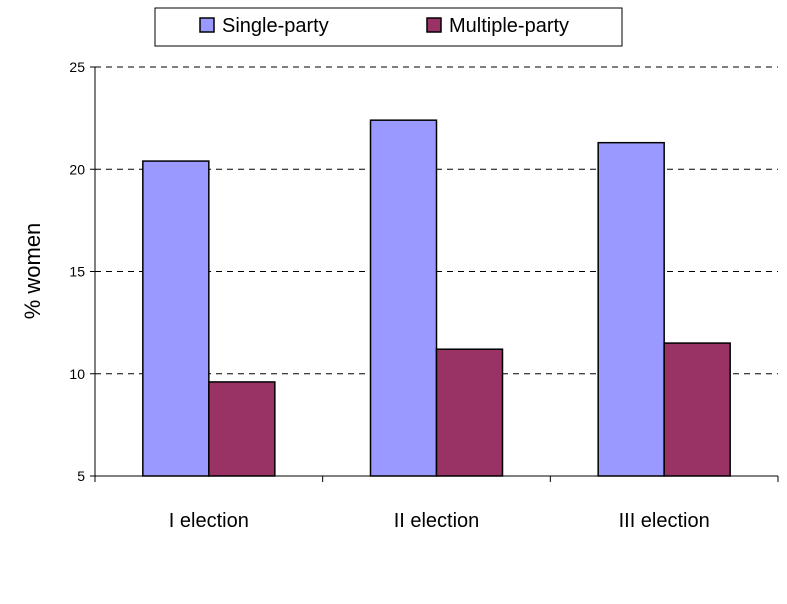 The width and height of the screenshot is (787, 604). Describe the element at coordinates (77, 272) in the screenshot. I see `y-tick-label: 15` at that location.